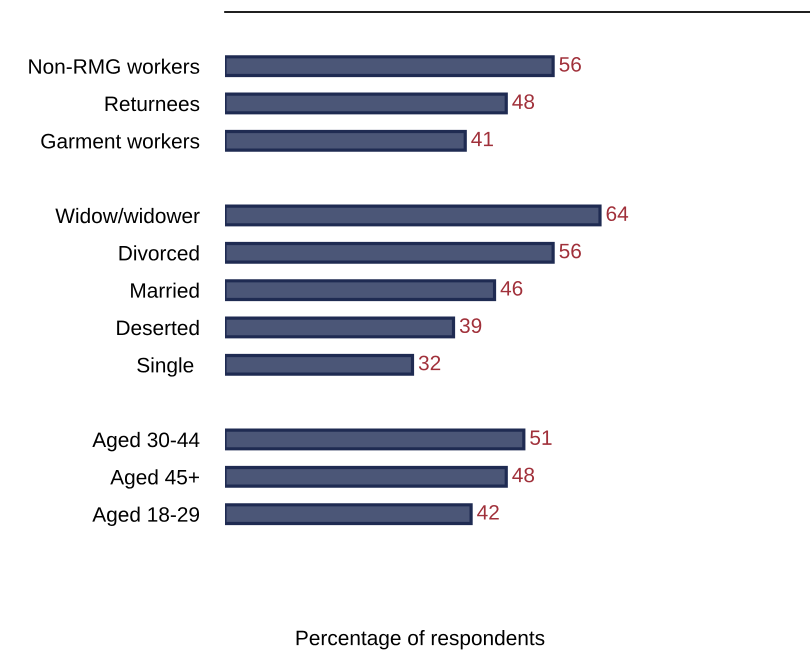 This screenshot has width=810, height=657. What do you see at coordinates (146, 516) in the screenshot?
I see `y-tick-label: Aged 18-29` at bounding box center [146, 516].